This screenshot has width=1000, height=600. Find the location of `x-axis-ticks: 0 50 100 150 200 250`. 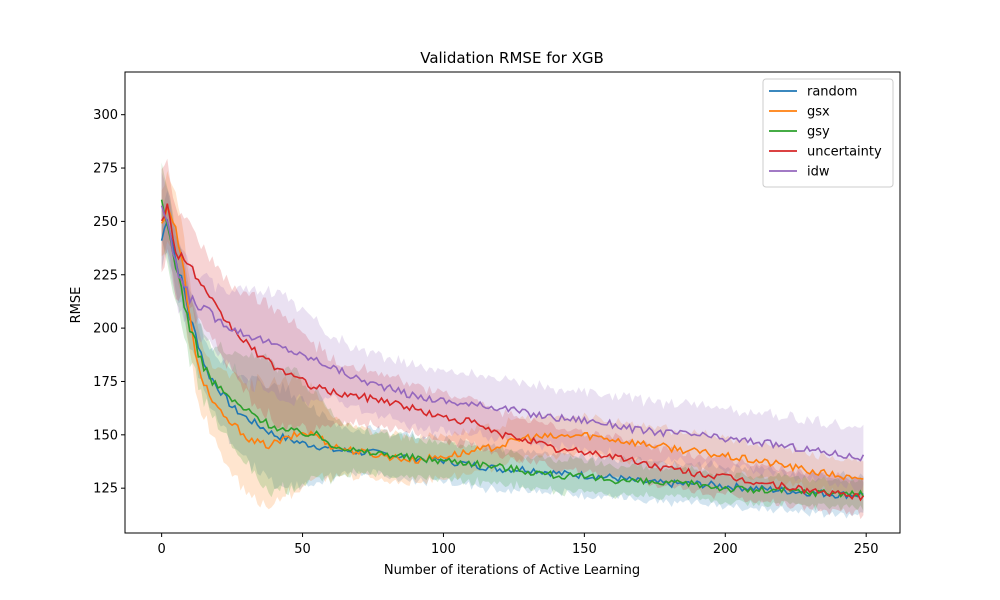

x-axis-ticks: 0 50 100 150 200 250 is located at coordinates (518, 545).